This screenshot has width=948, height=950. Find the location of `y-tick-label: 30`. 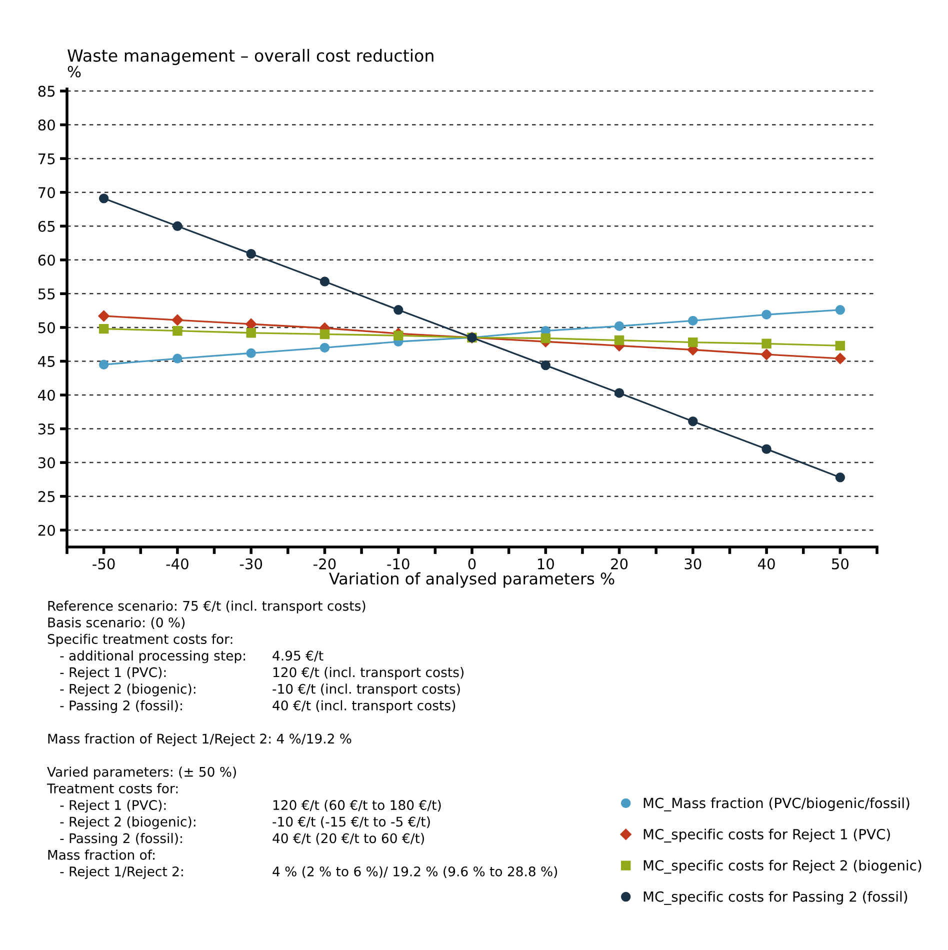

y-tick-label: 30 is located at coordinates (46, 462).